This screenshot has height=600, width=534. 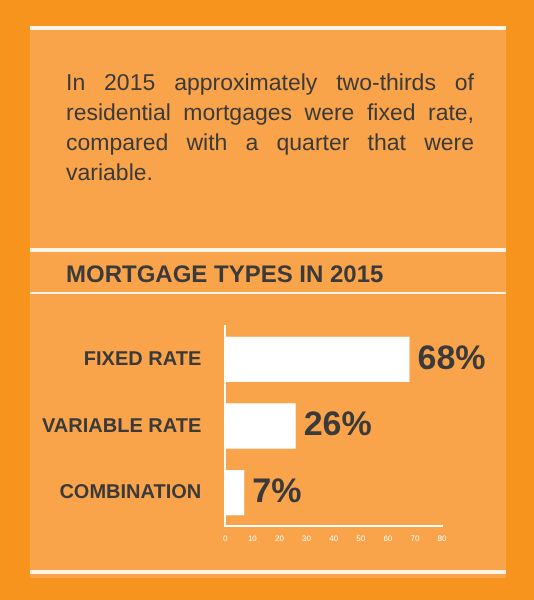 I want to click on data-label: 7%, so click(x=277, y=491).